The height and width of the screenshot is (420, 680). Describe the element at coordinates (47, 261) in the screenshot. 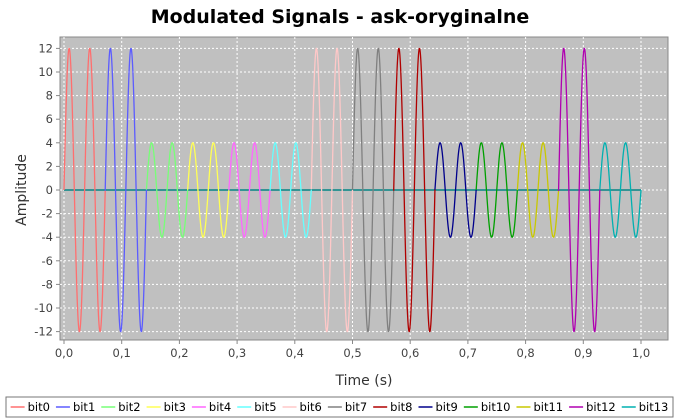

I see `y-tick-label: -6` at that location.